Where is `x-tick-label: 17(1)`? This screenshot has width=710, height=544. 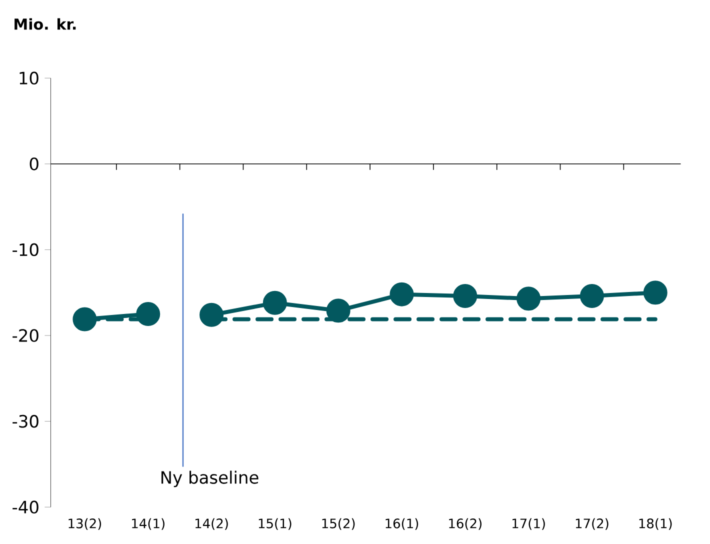 x-tick-label: 17(1) is located at coordinates (528, 524).